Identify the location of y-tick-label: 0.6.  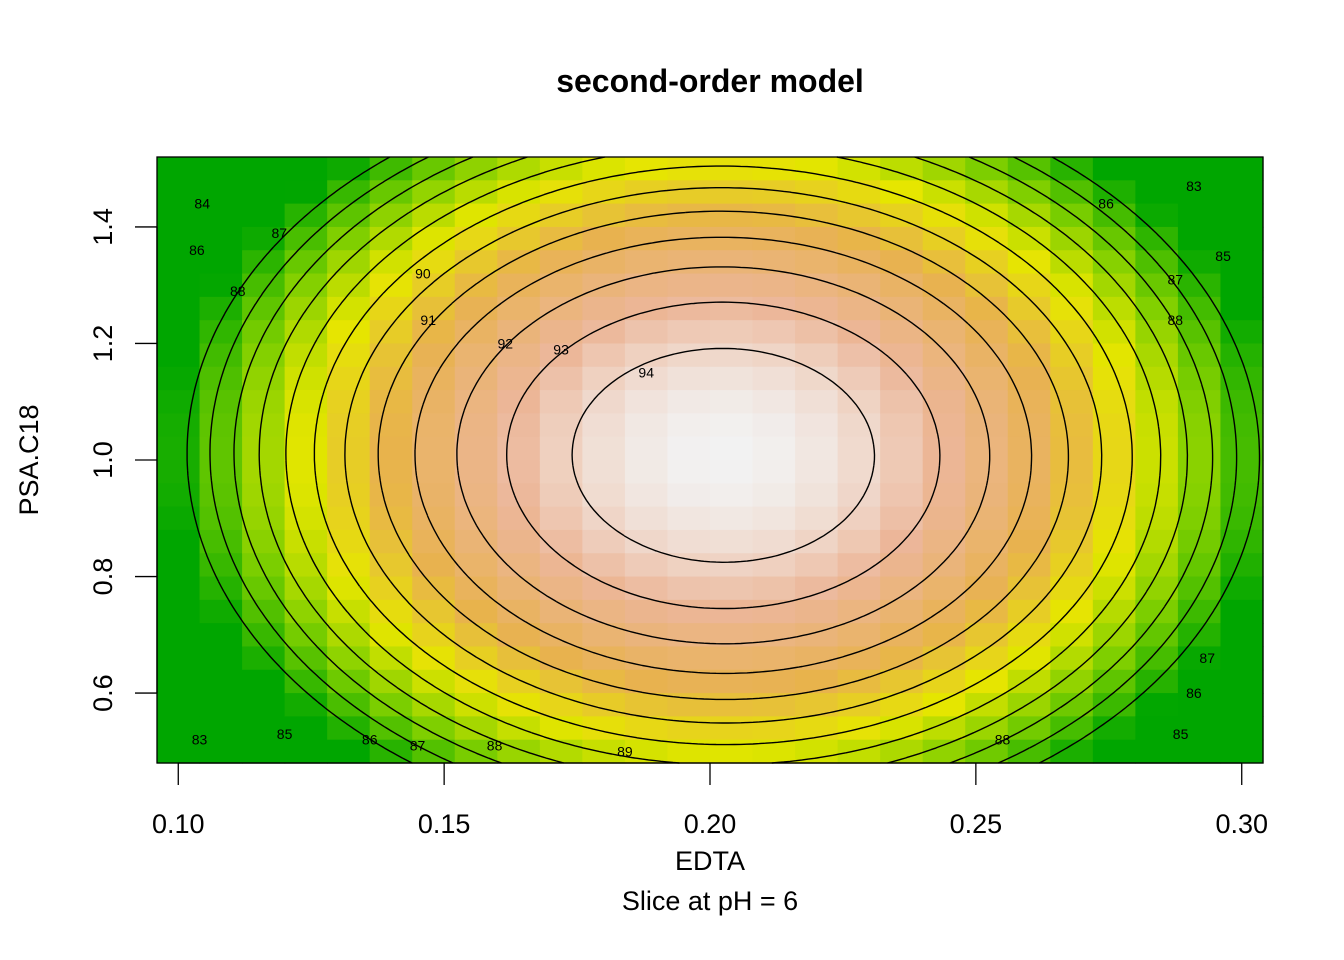
(103, 693).